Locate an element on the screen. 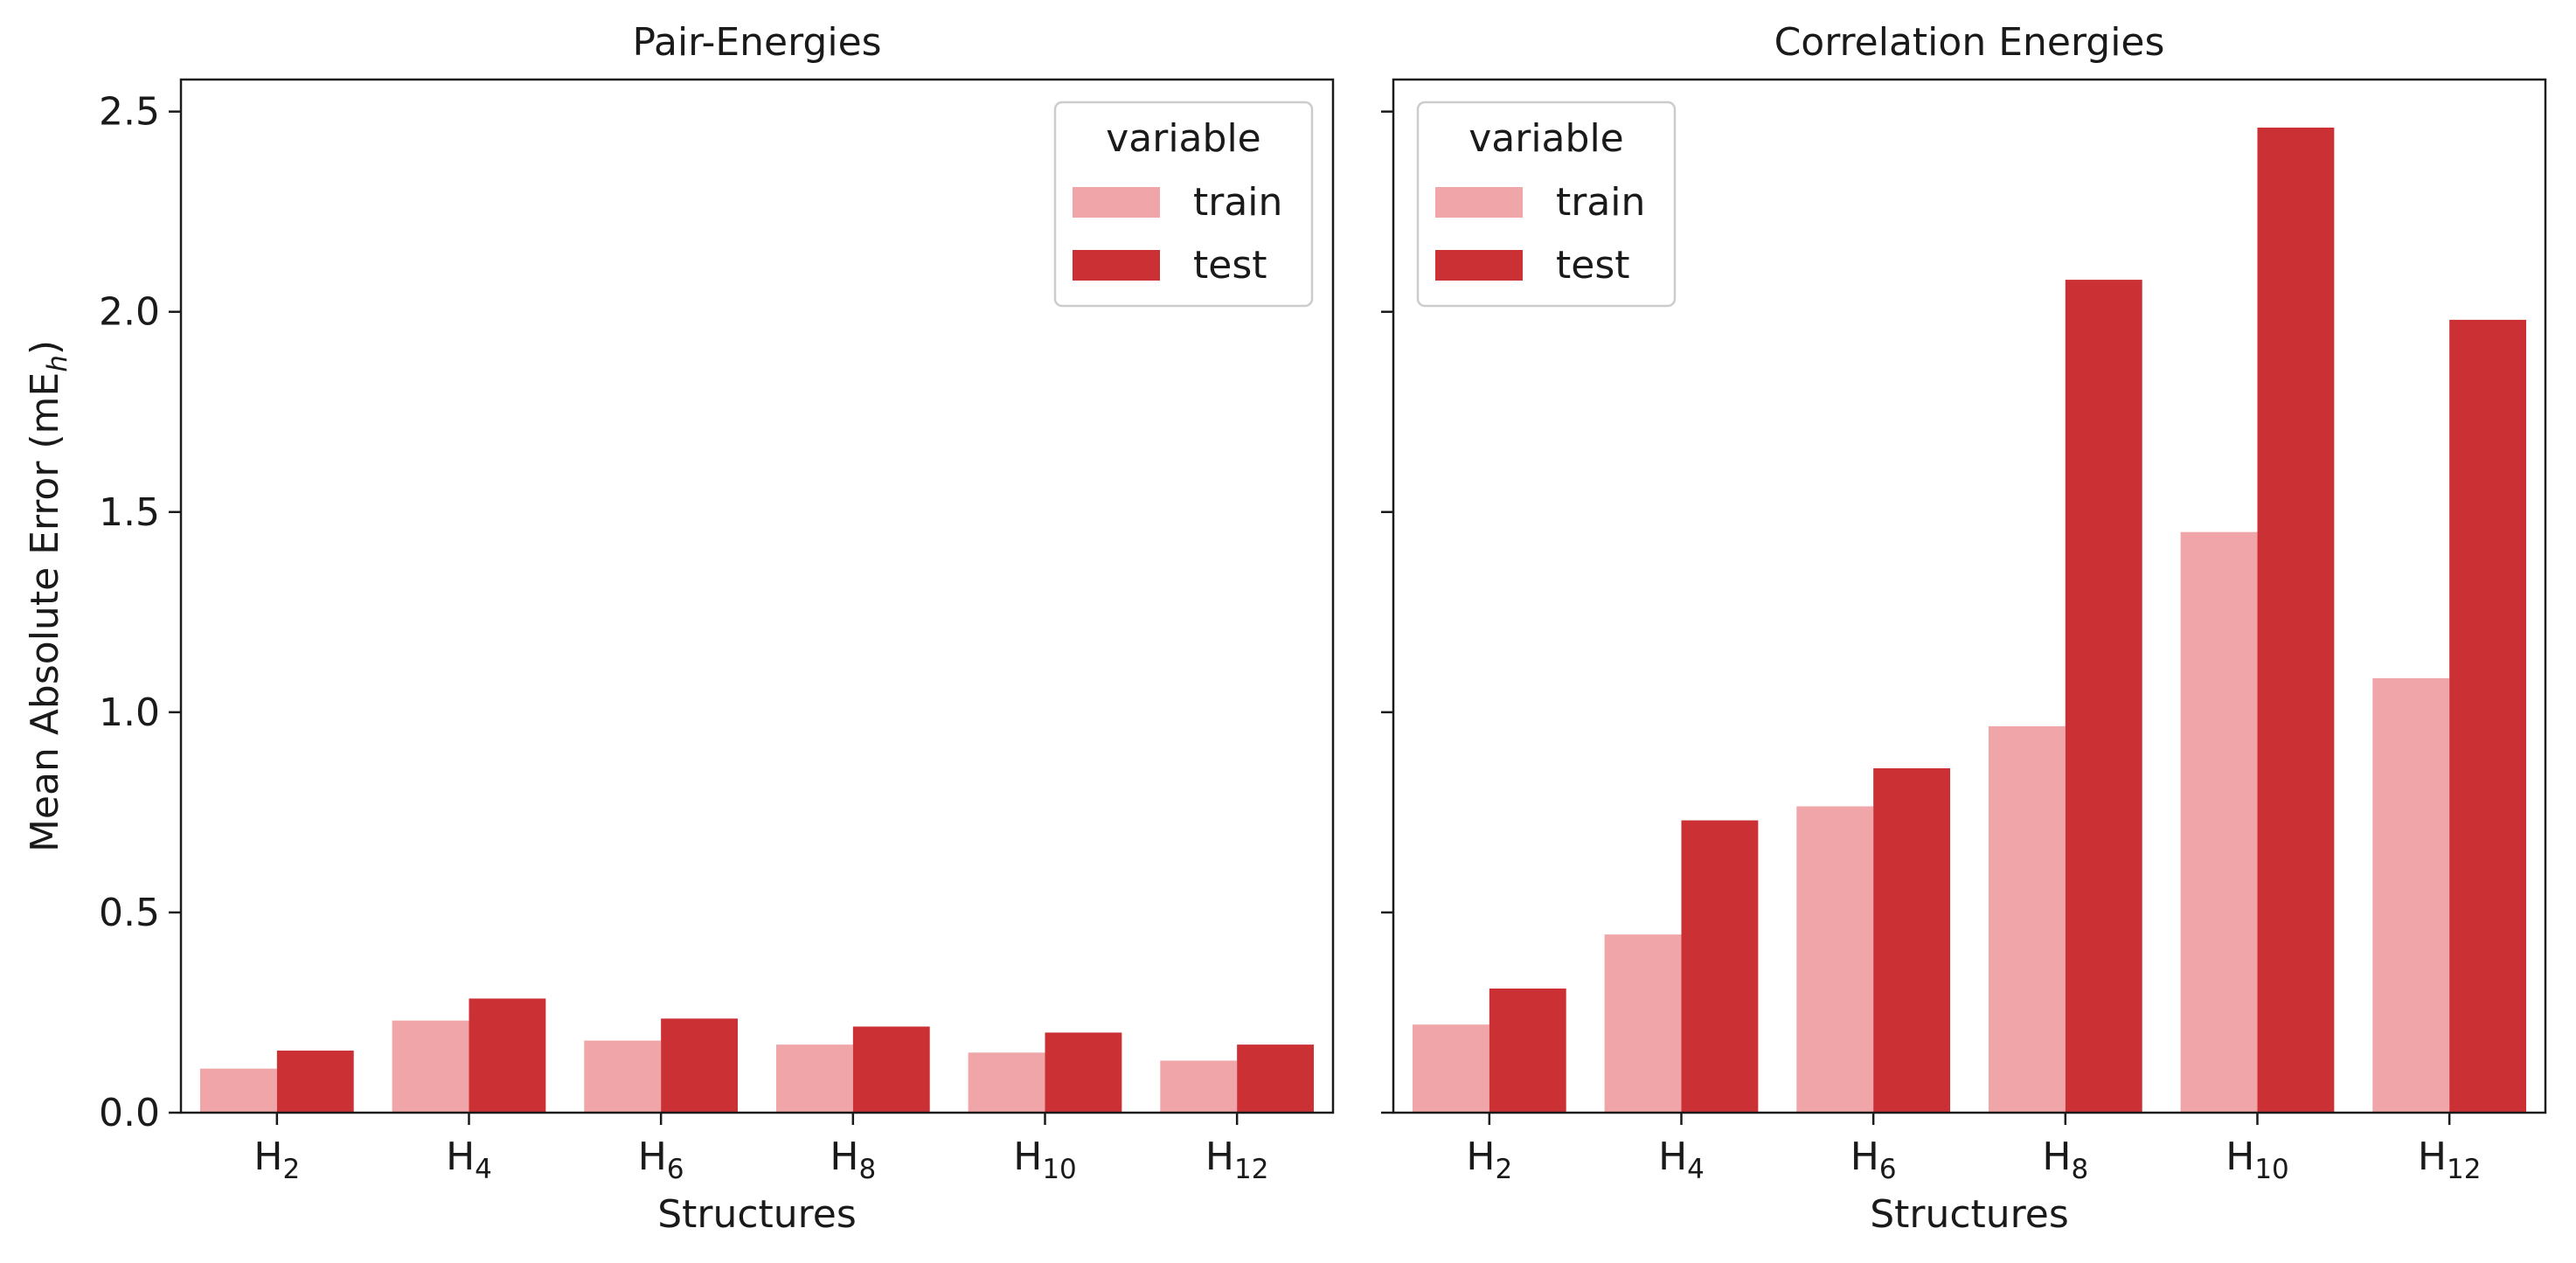 This screenshot has height=1263, width=2576. y-tick-label: 1.5 is located at coordinates (129, 513).